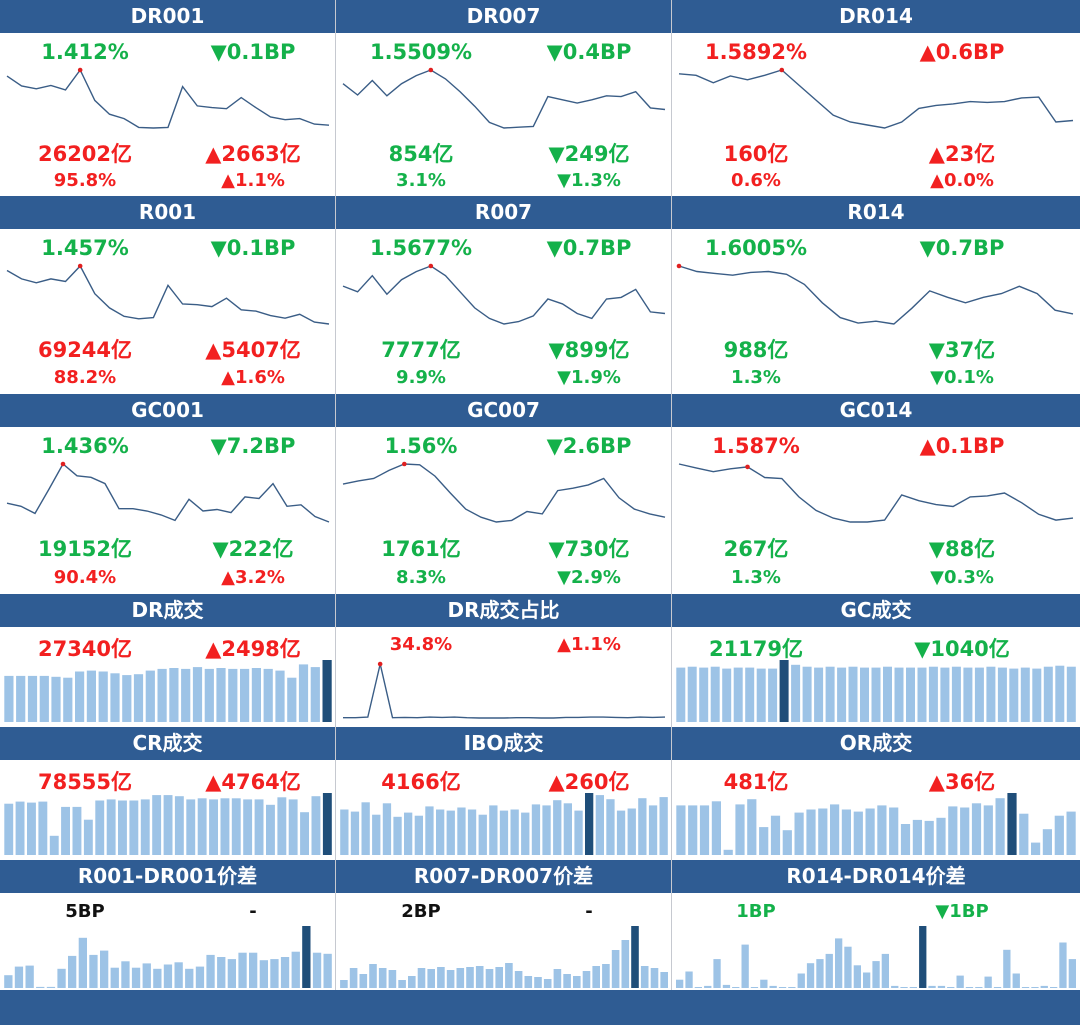  I want to click on volume-value: 1761亿, so click(421, 549).